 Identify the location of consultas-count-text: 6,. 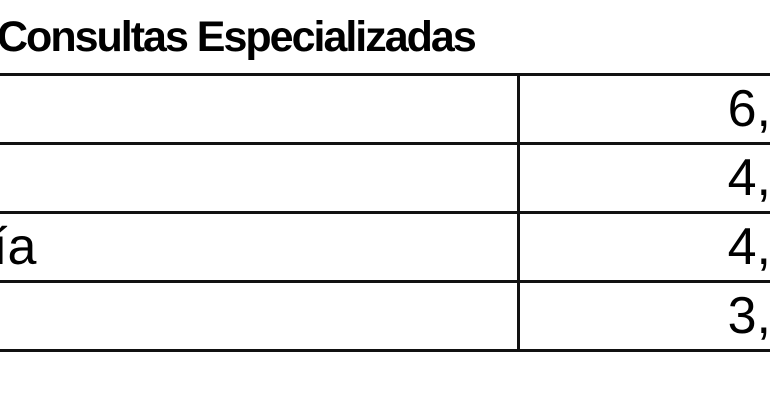
(748, 109).